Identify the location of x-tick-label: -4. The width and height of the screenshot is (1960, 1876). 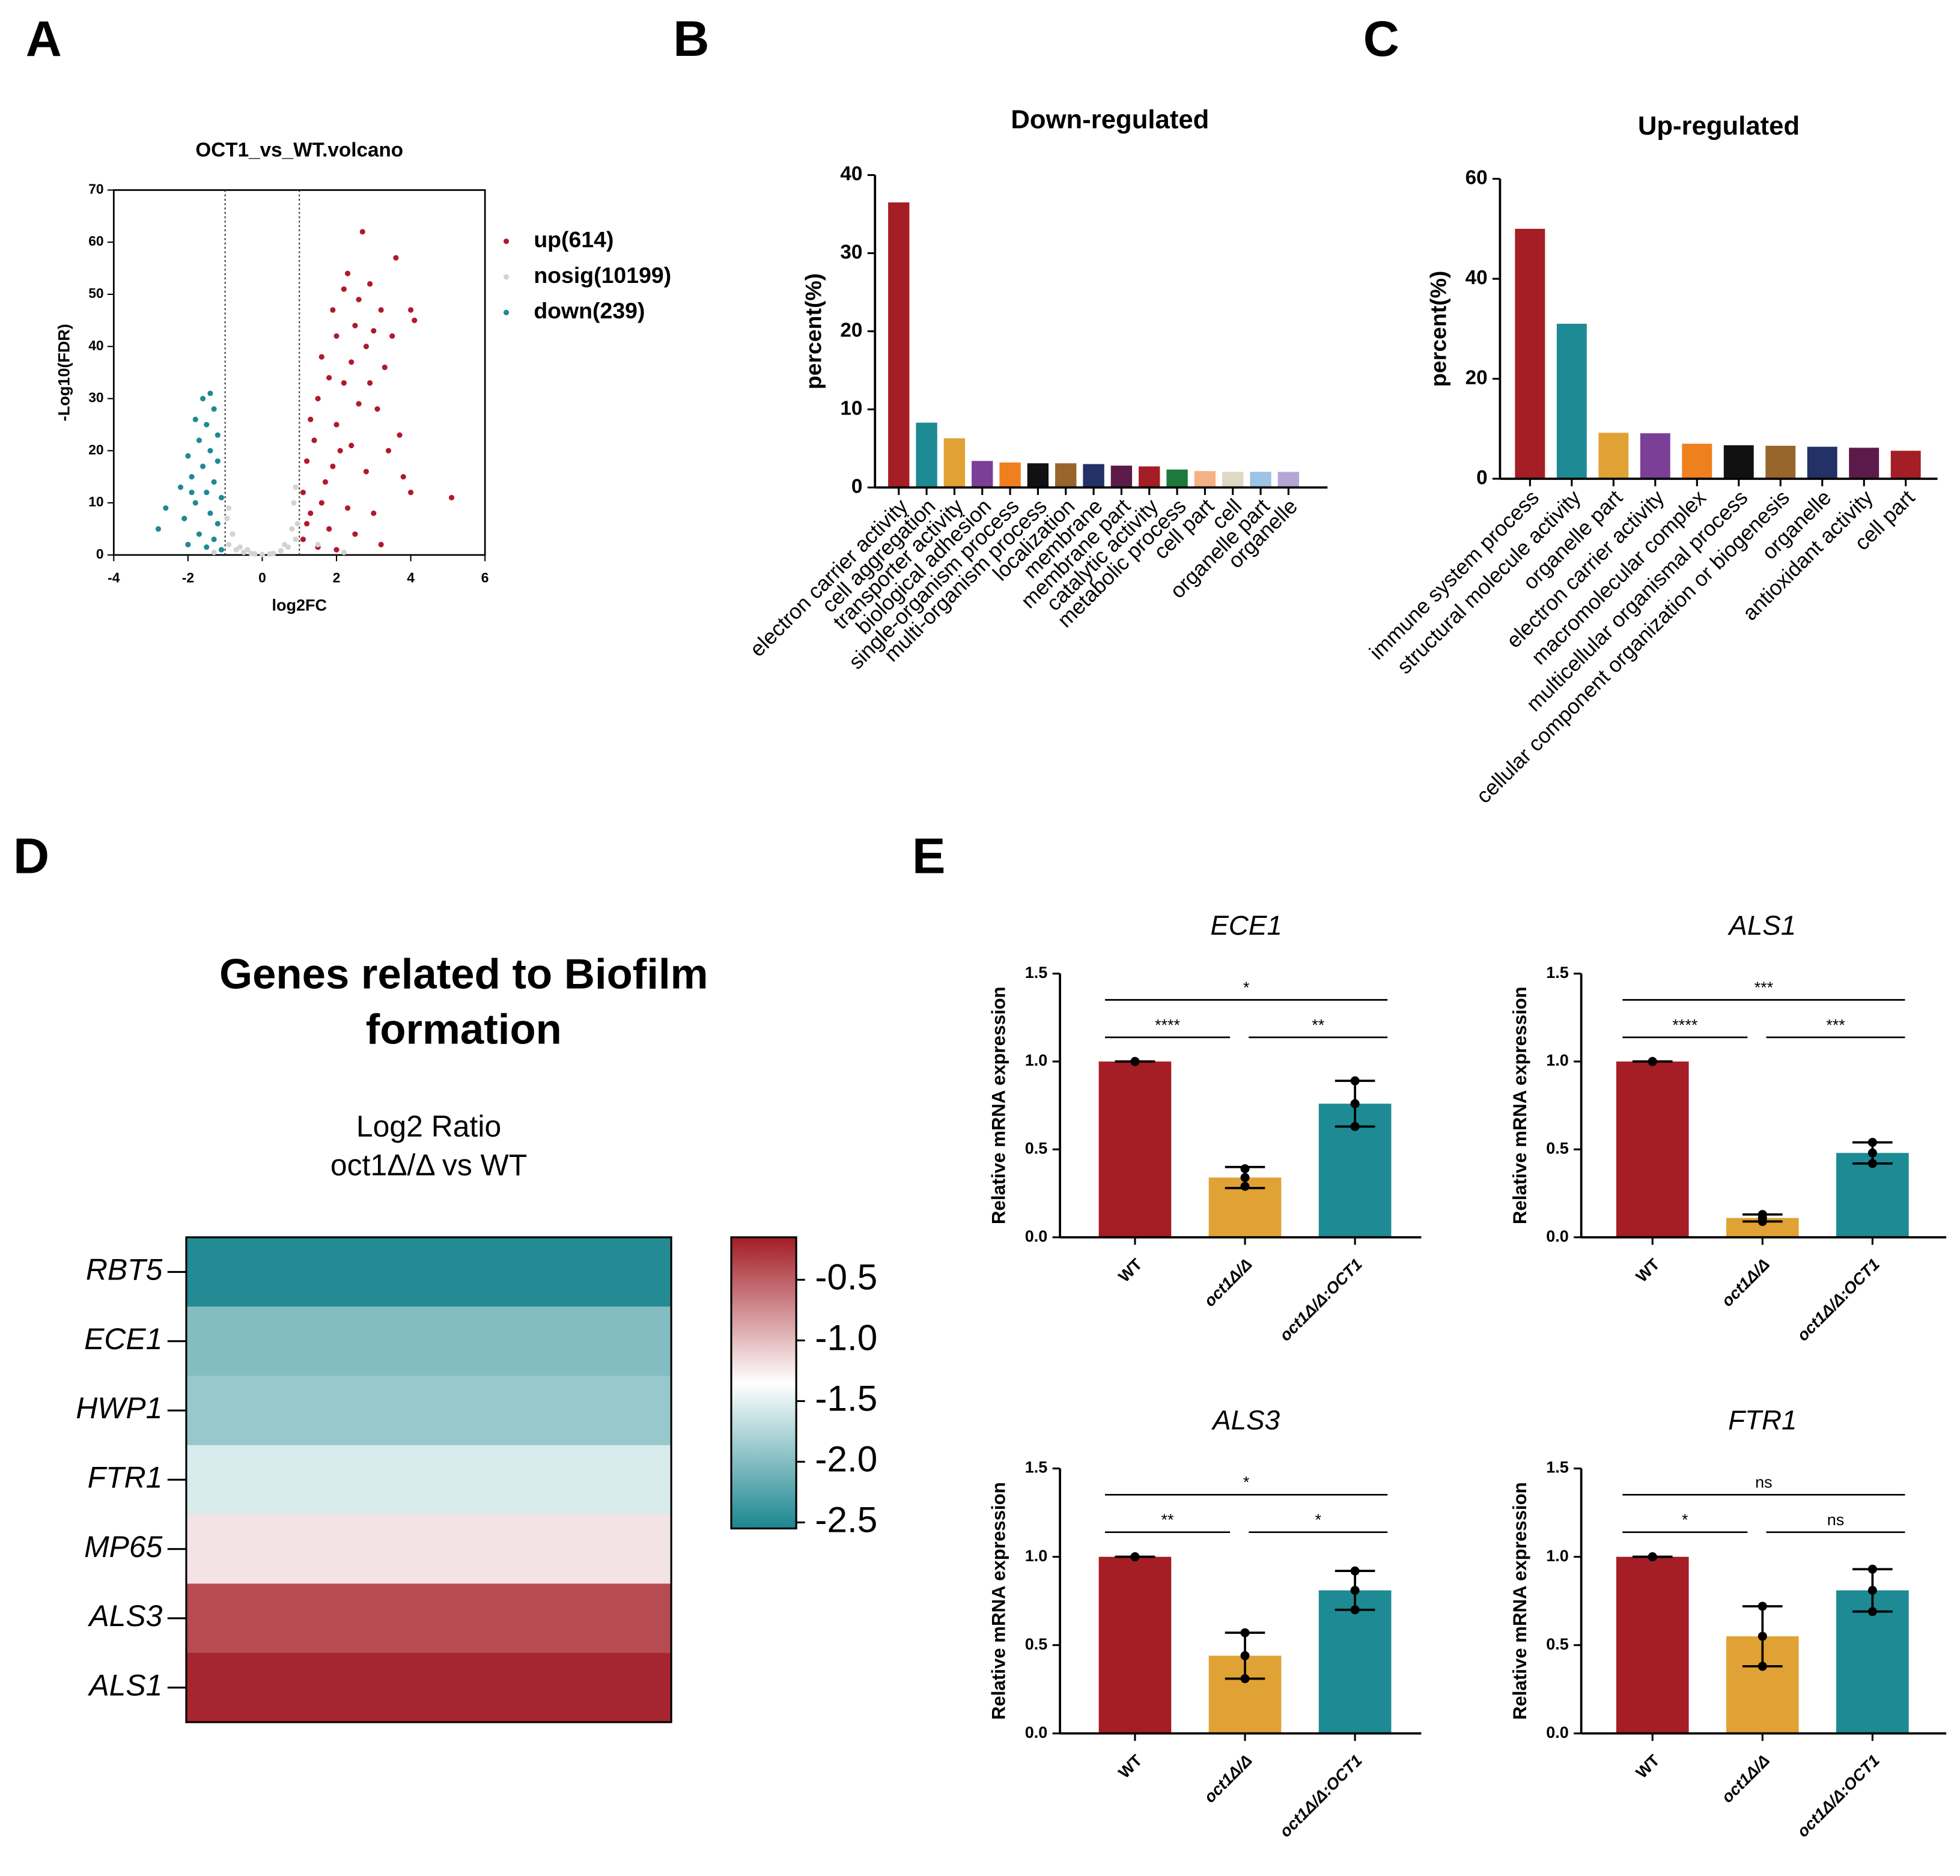
(114, 577).